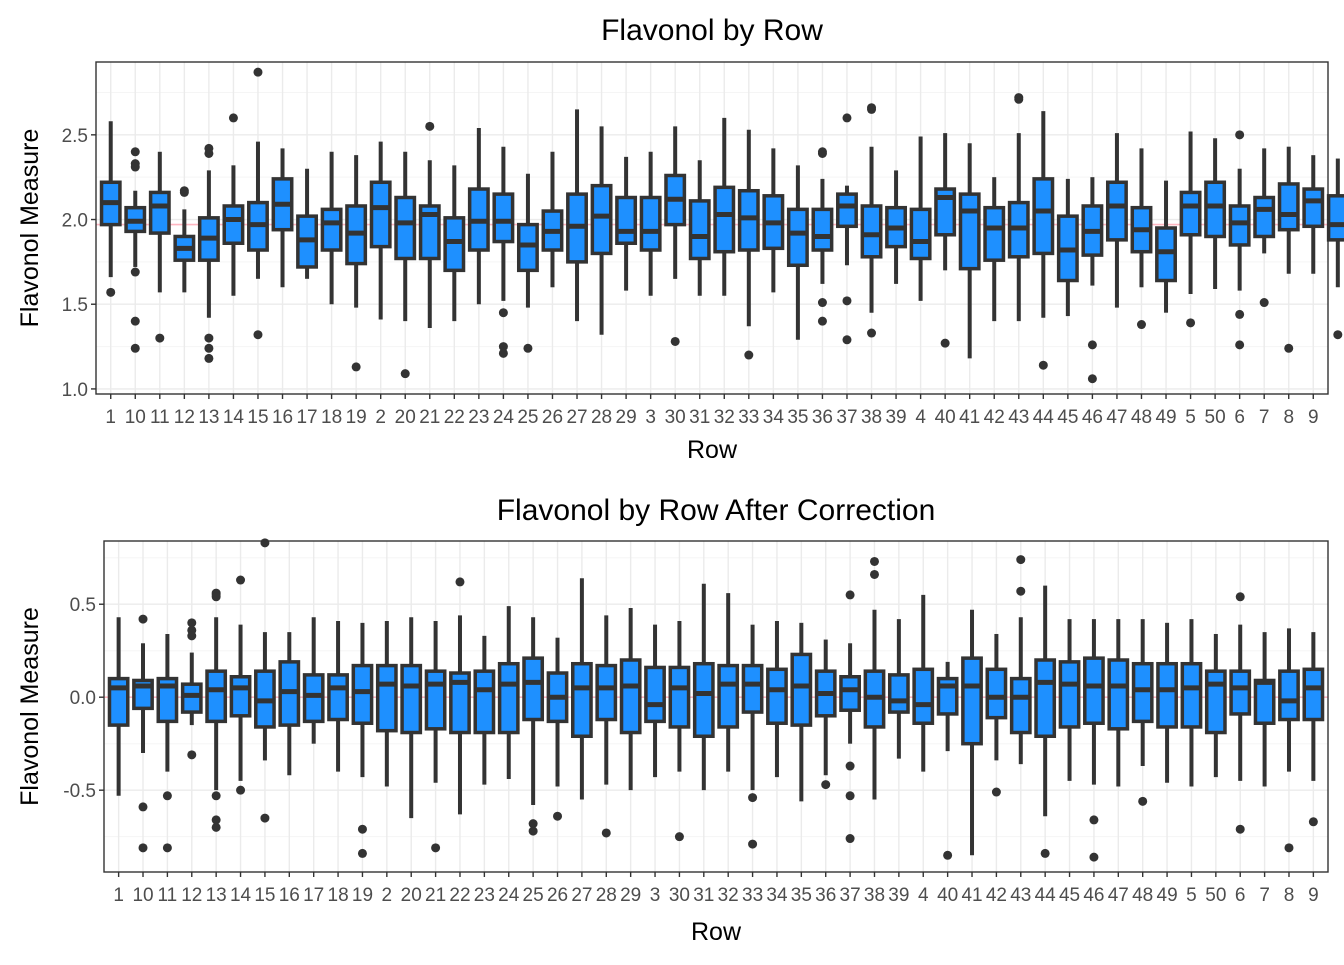 The width and height of the screenshot is (1344, 965). Describe the element at coordinates (362, 895) in the screenshot. I see `x-tick-label: 19` at that location.